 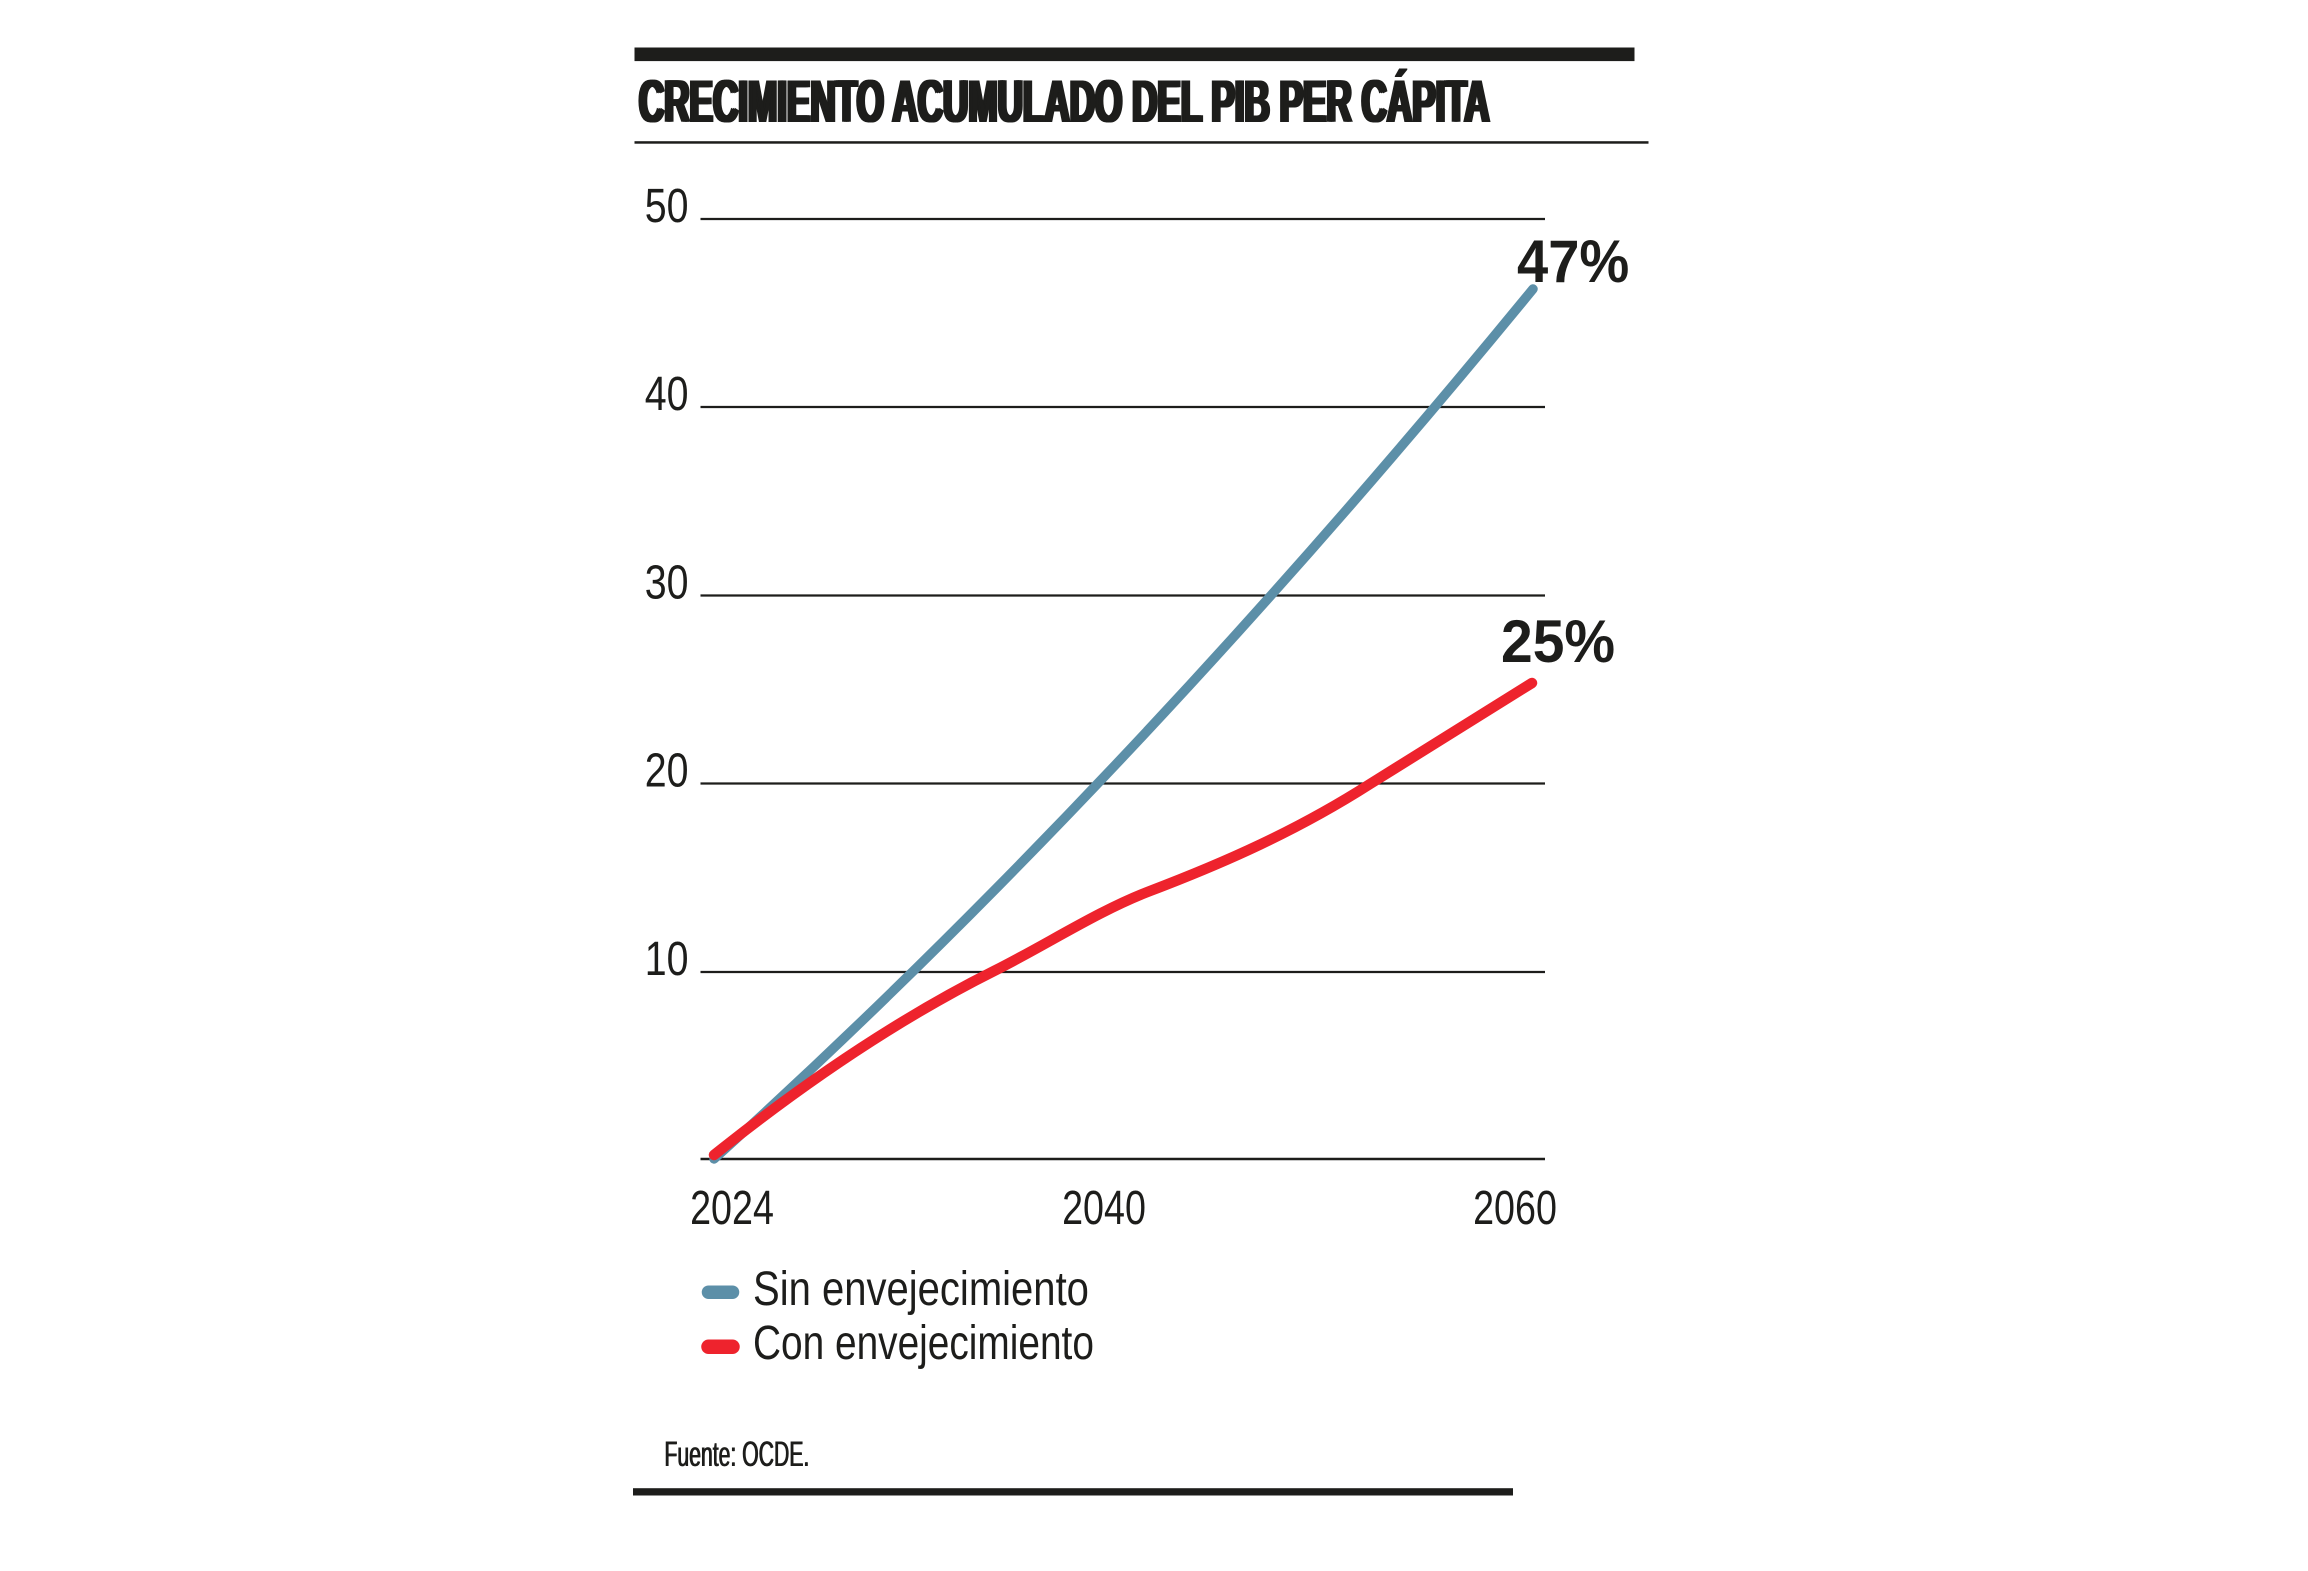 I want to click on svg-text: 47%, so click(x=1573, y=261).